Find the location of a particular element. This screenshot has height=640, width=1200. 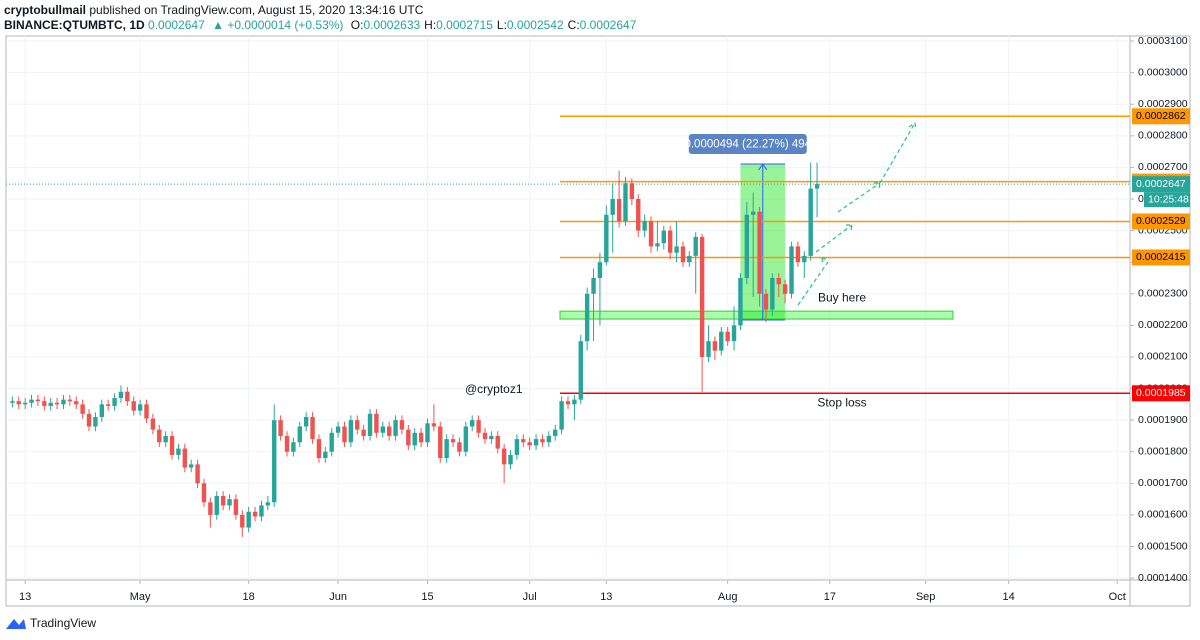

buy-zone-label: Buy here is located at coordinates (842, 297).